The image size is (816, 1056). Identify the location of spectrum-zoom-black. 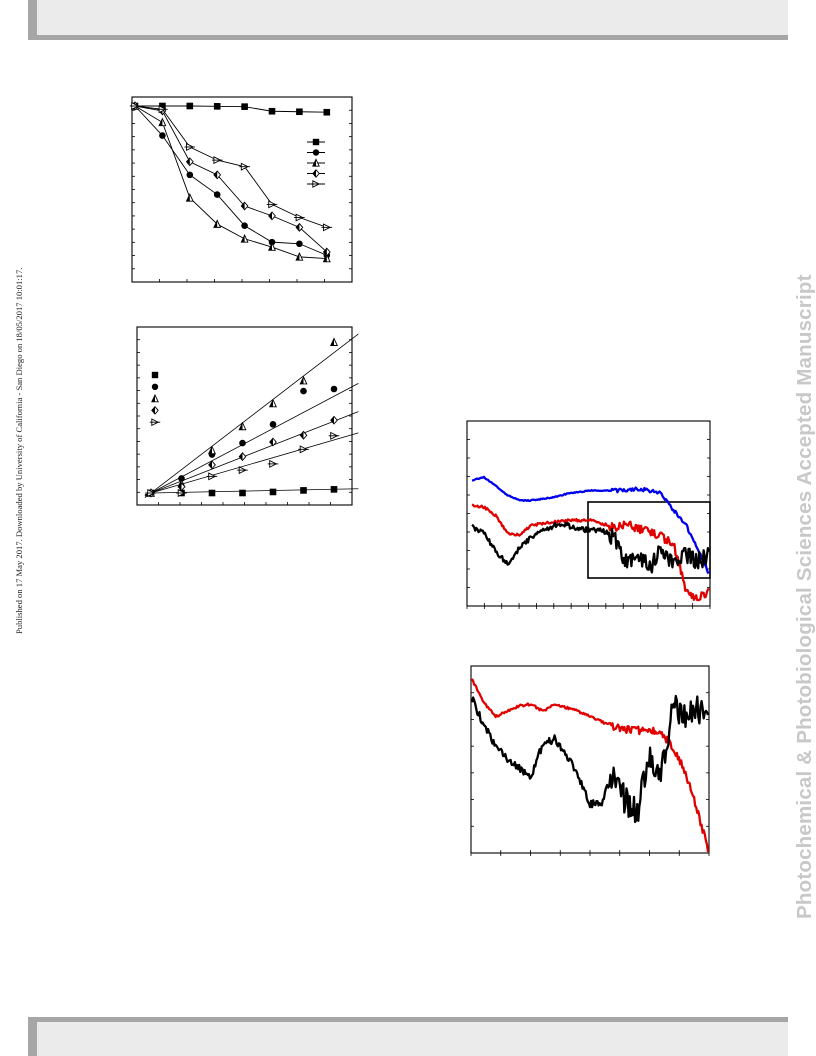
(590, 759).